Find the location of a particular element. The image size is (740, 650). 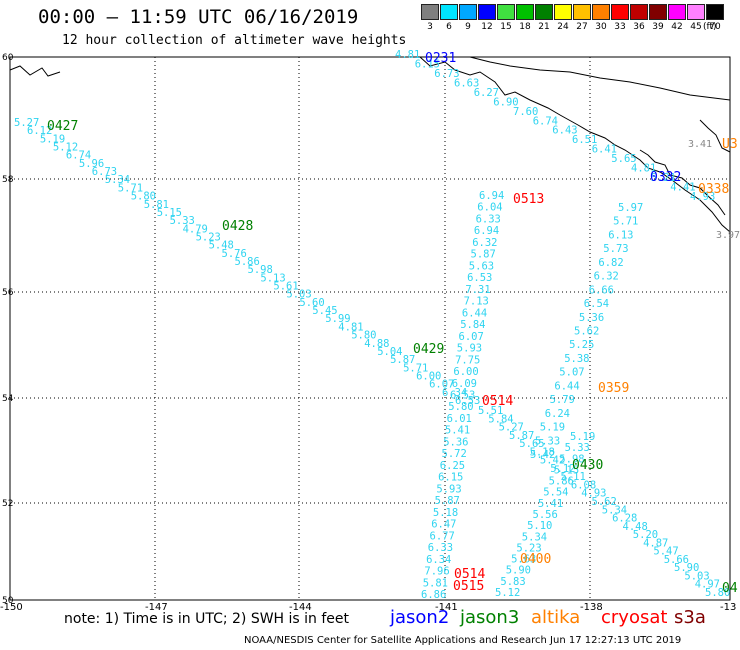

coastline is located at coordinates (715, 136).